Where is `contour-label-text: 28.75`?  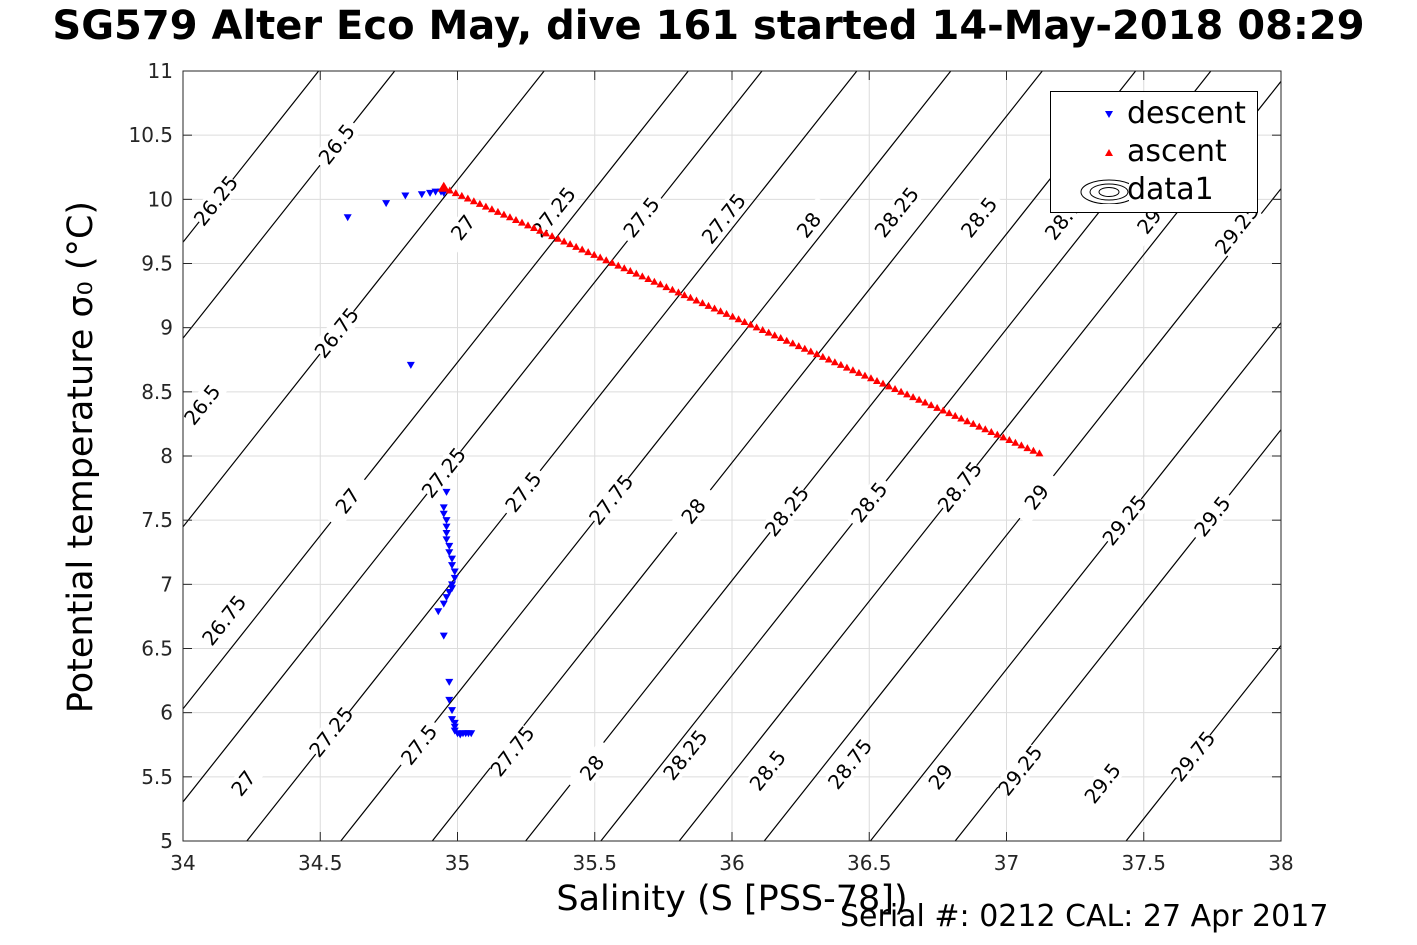
contour-label-text: 28.75 is located at coordinates (960, 487).